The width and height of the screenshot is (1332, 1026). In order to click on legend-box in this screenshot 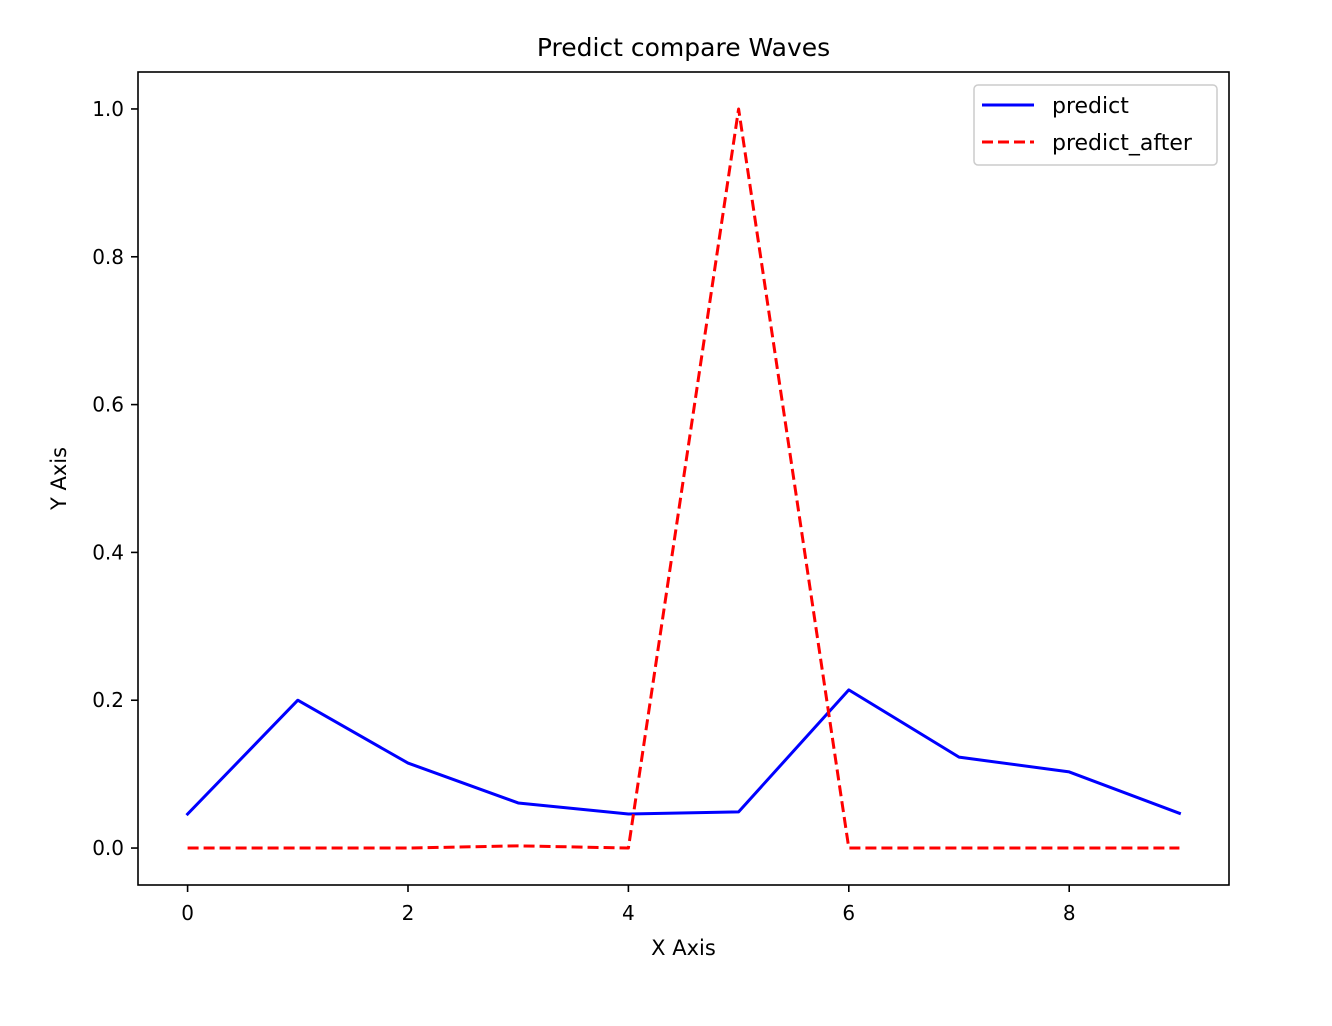, I will do `click(1095, 125)`.